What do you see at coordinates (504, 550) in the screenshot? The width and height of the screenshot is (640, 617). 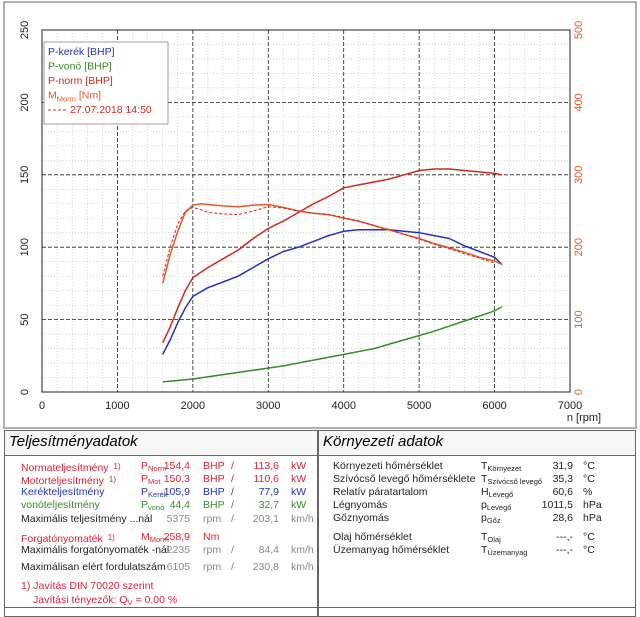 I see `environment-symbol: TÜzemanyag` at bounding box center [504, 550].